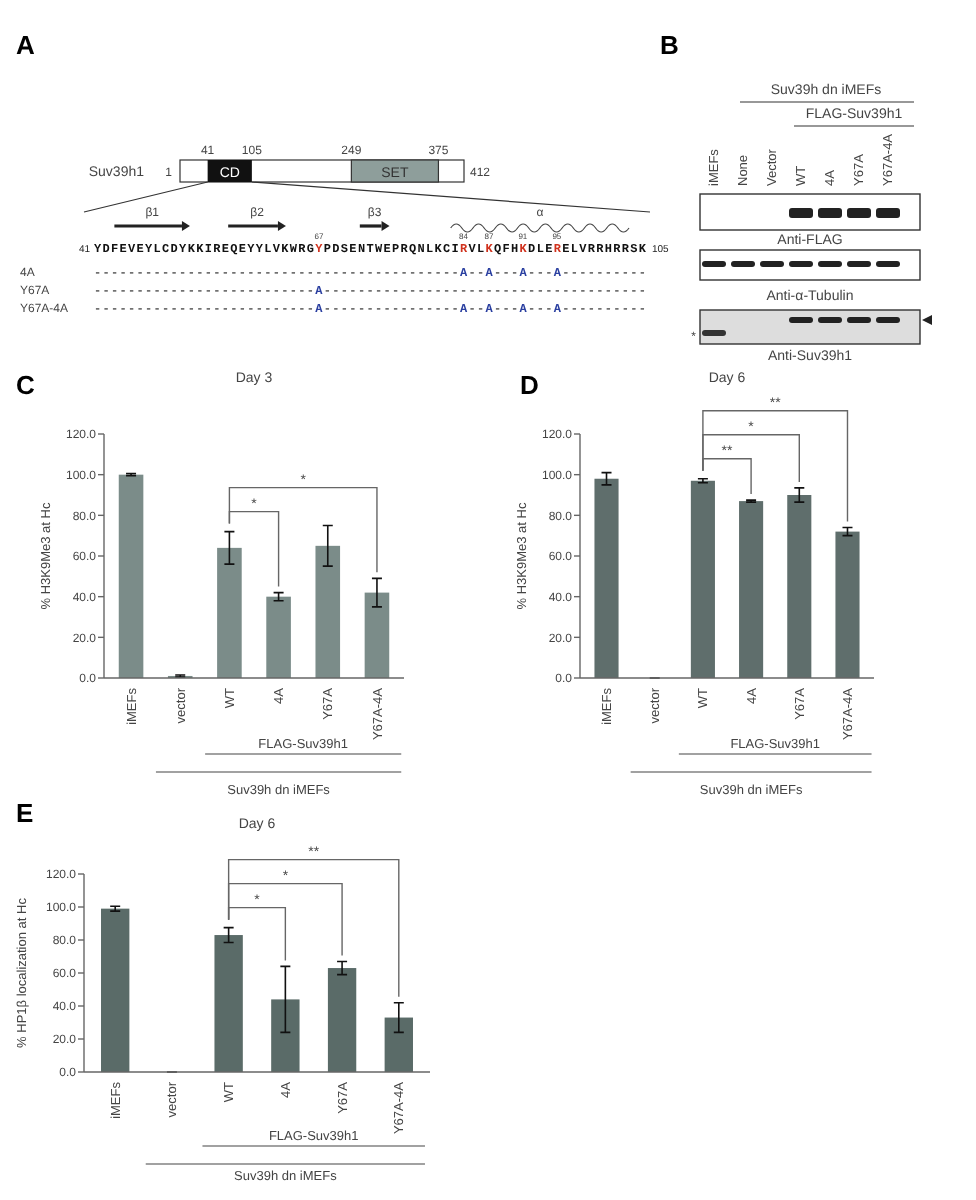 The width and height of the screenshot is (976, 1200). What do you see at coordinates (669, 45) in the screenshot?
I see `text: B` at bounding box center [669, 45].